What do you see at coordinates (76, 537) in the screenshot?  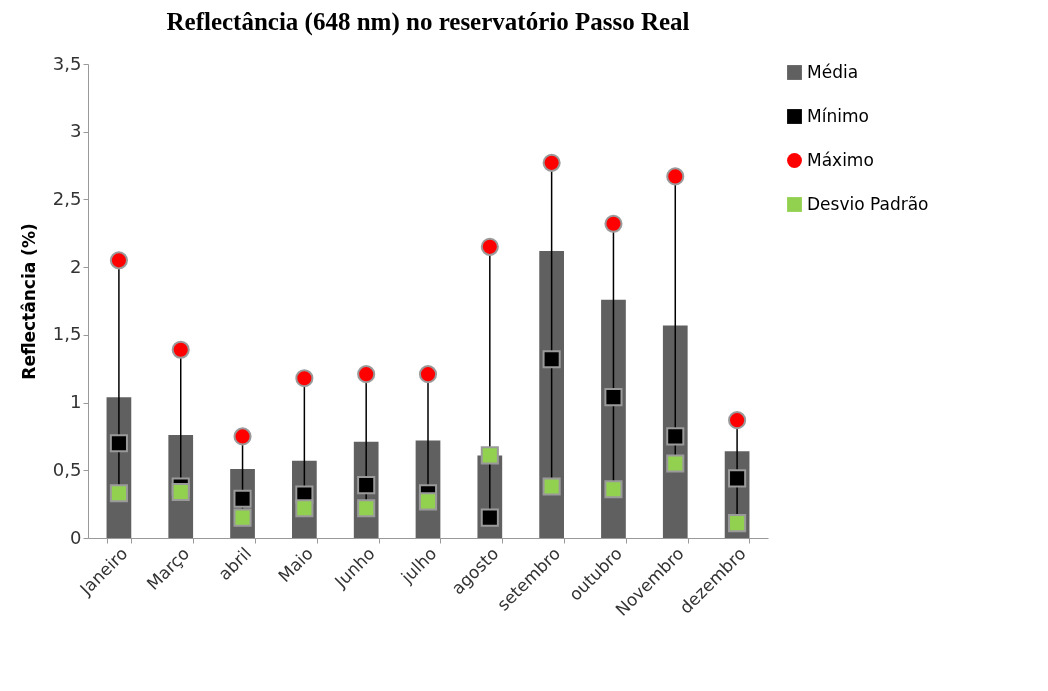 I see `y-tick-label: 0` at bounding box center [76, 537].